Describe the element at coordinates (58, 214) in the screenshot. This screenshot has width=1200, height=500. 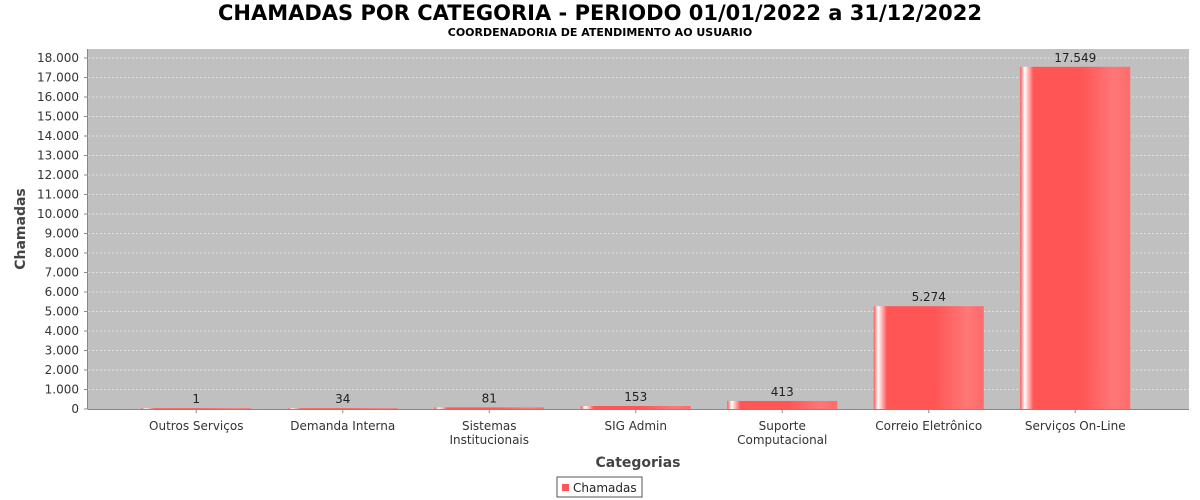
I see `y-tick-label: 10.000` at that location.